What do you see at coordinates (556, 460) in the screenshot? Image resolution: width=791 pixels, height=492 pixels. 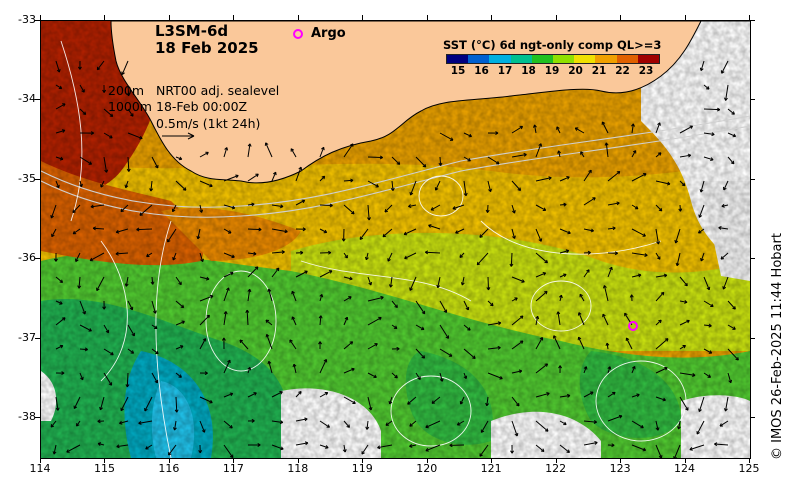 I see `lon-tick` at bounding box center [556, 460].